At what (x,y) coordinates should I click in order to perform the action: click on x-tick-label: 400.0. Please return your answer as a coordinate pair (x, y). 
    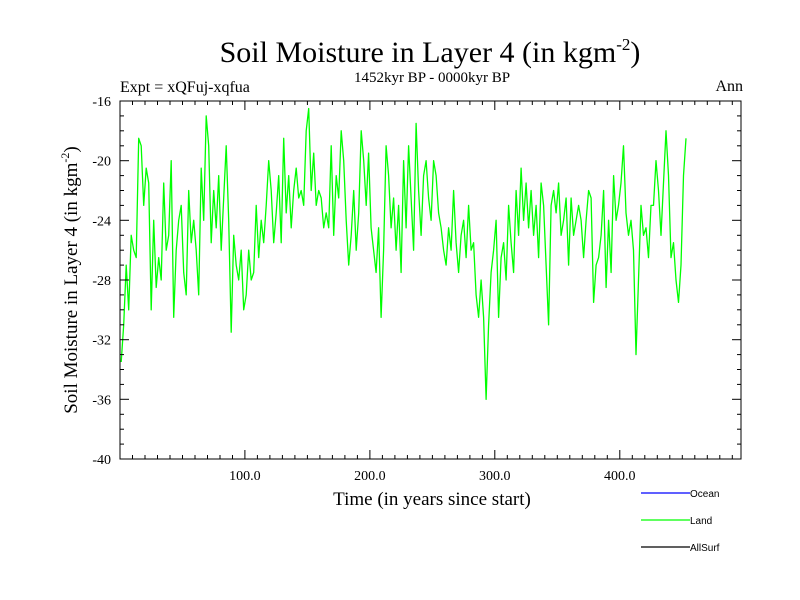
    Looking at the image, I should click on (620, 476).